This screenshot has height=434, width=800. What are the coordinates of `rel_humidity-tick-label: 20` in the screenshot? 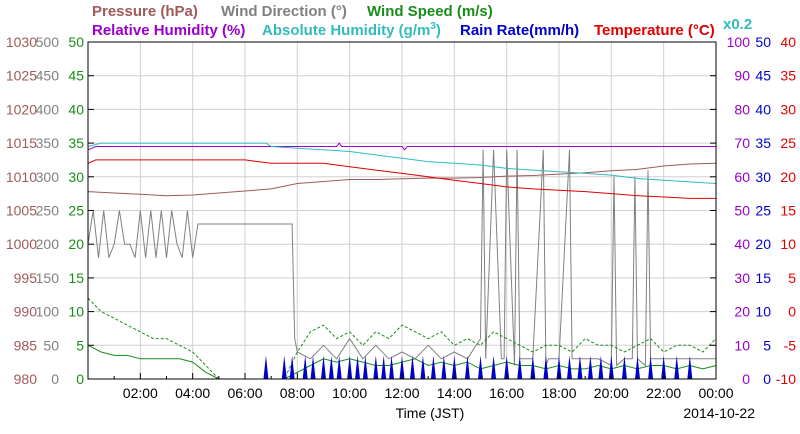 It's located at (742, 312).